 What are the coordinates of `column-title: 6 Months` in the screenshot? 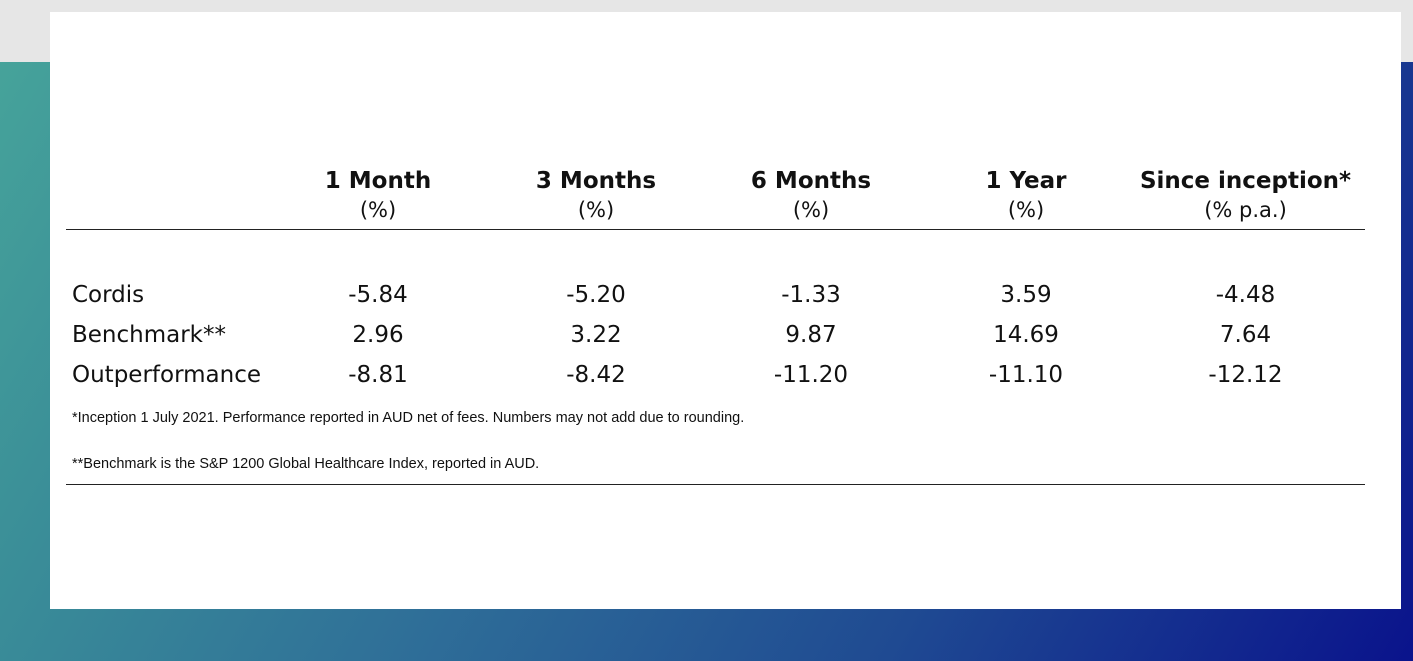 It's located at (811, 181).